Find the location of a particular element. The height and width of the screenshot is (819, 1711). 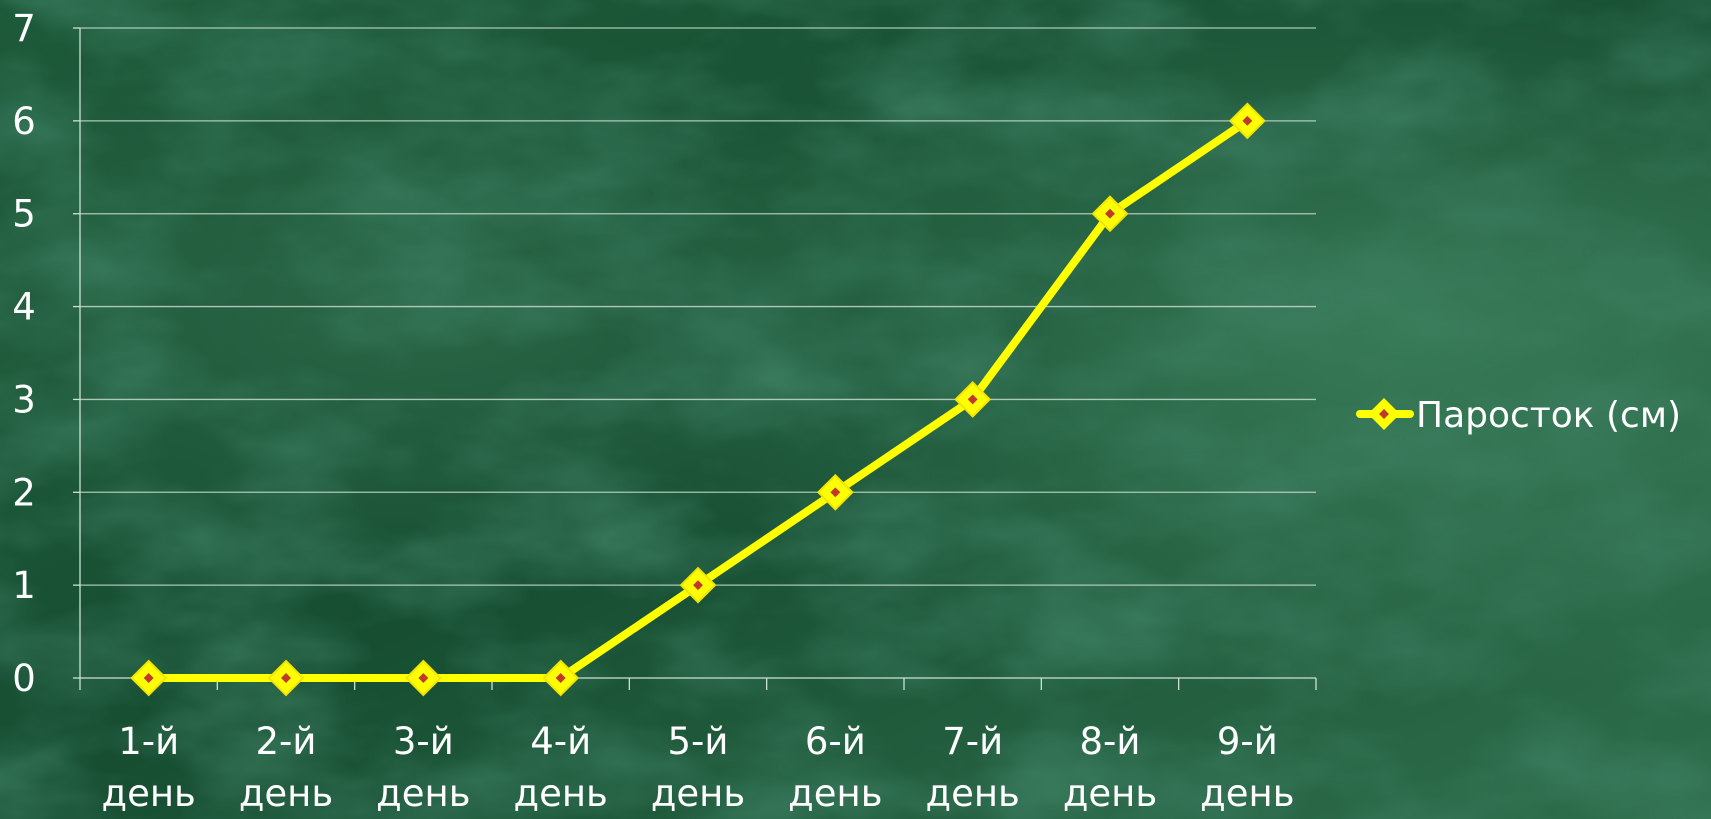

x-tick-label: 6-й is located at coordinates (835, 741).